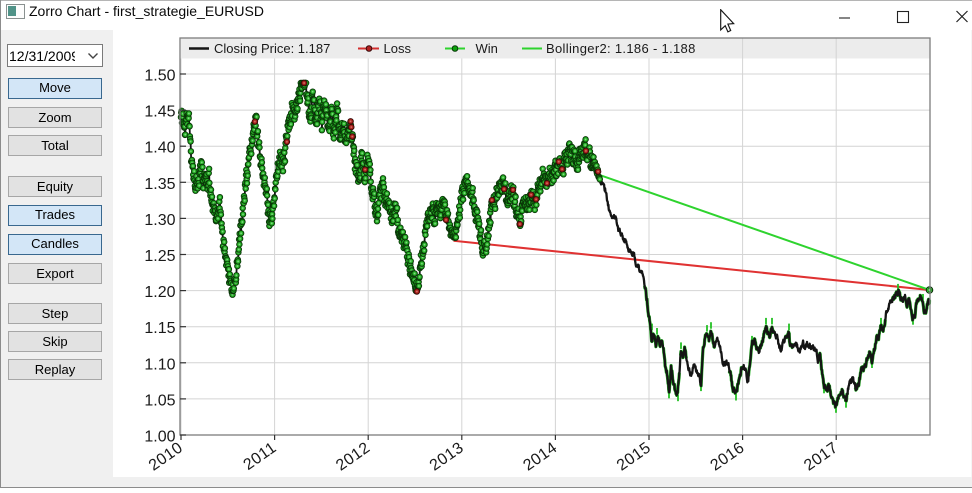 This screenshot has width=972, height=493. What do you see at coordinates (159, 112) in the screenshot?
I see `svg-text: 1.45` at bounding box center [159, 112].